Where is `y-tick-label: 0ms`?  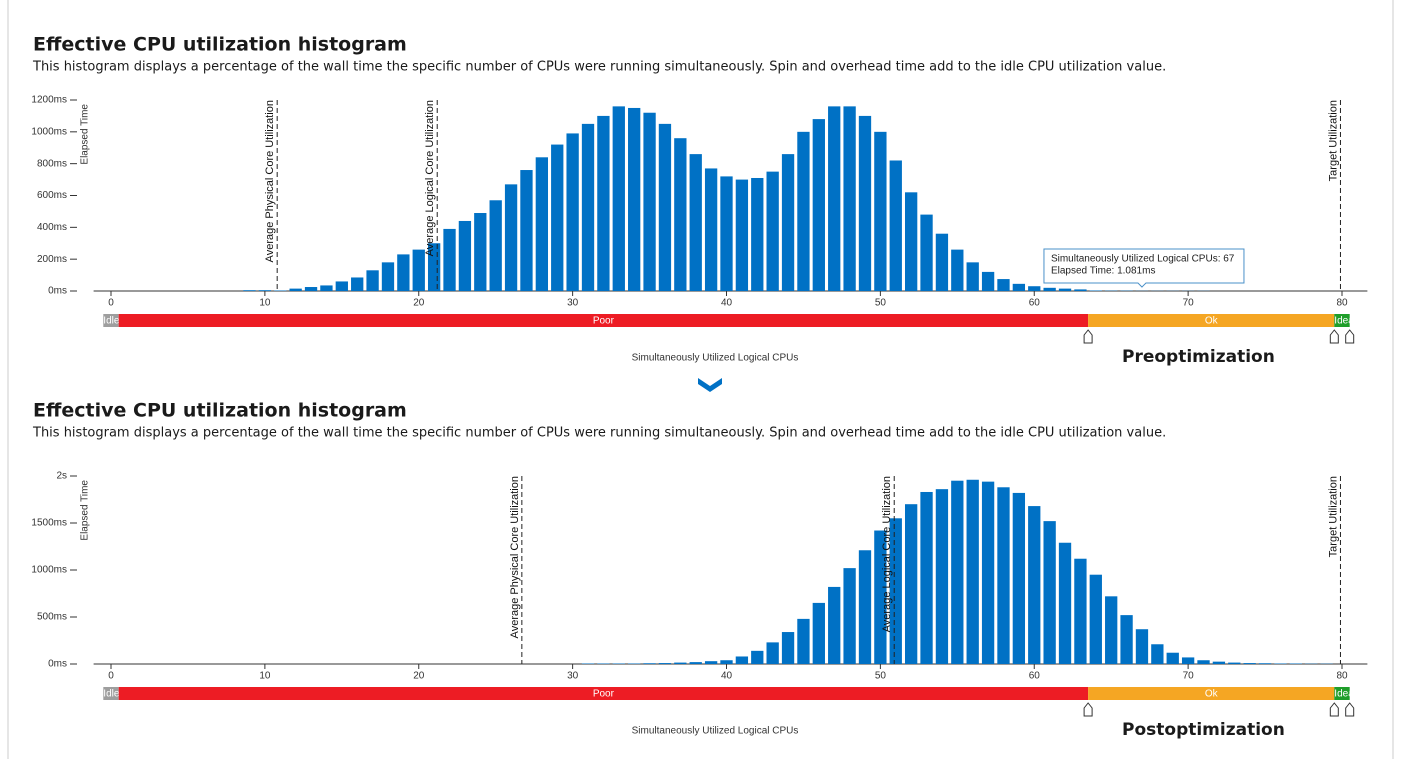
y-tick-label: 0ms is located at coordinates (57, 664).